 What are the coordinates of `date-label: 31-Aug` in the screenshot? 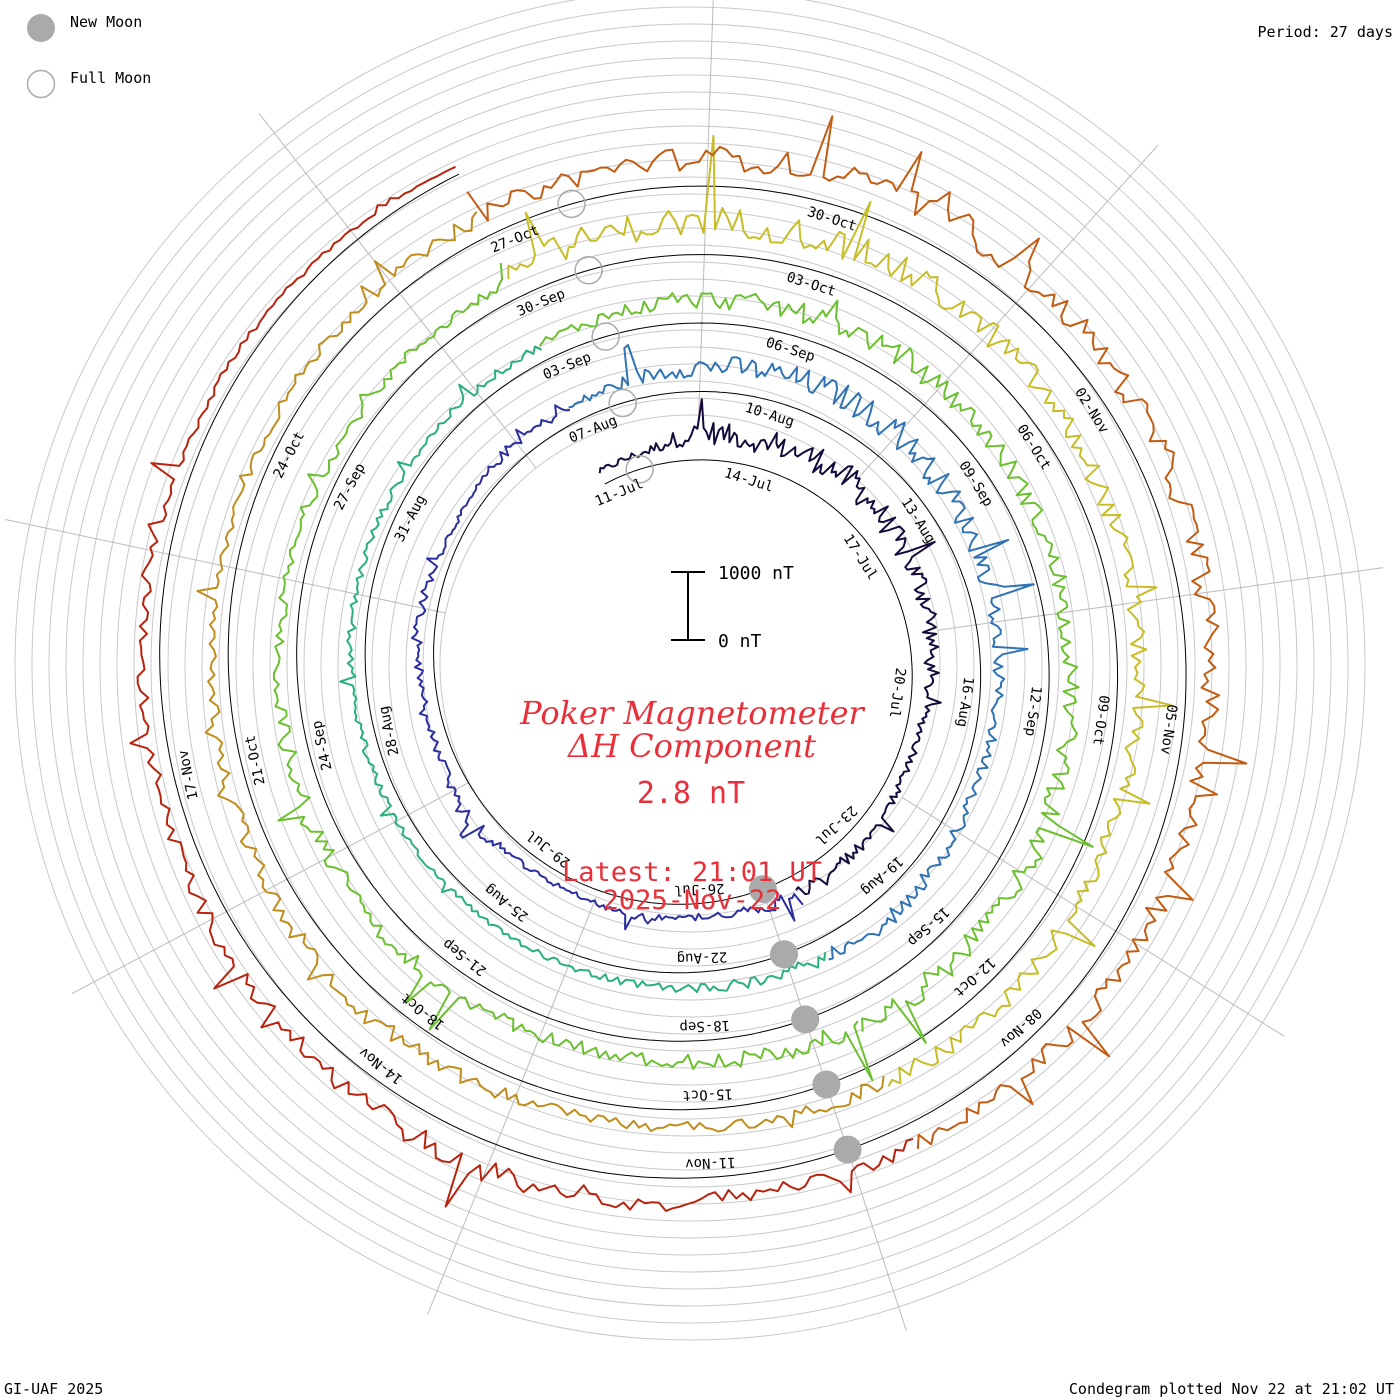 It's located at (411, 518).